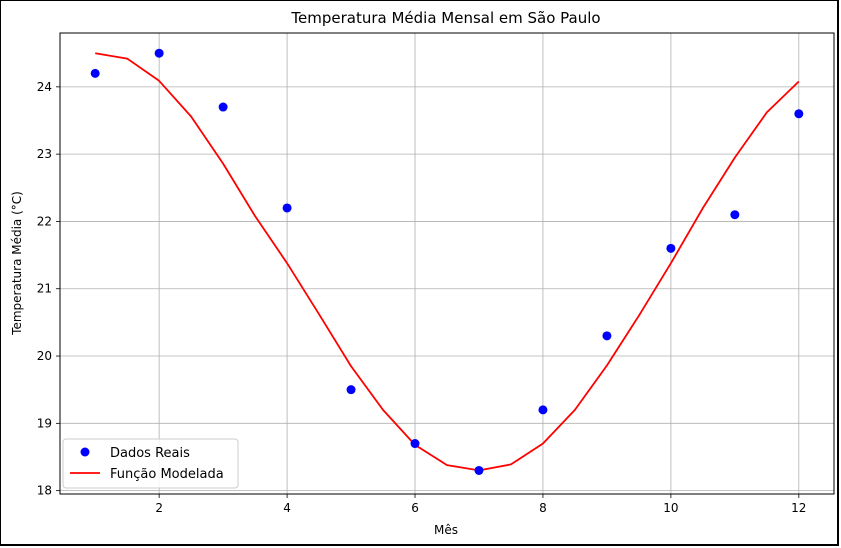 Image resolution: width=841 pixels, height=548 pixels. I want to click on y-tick-label: 22, so click(44, 221).